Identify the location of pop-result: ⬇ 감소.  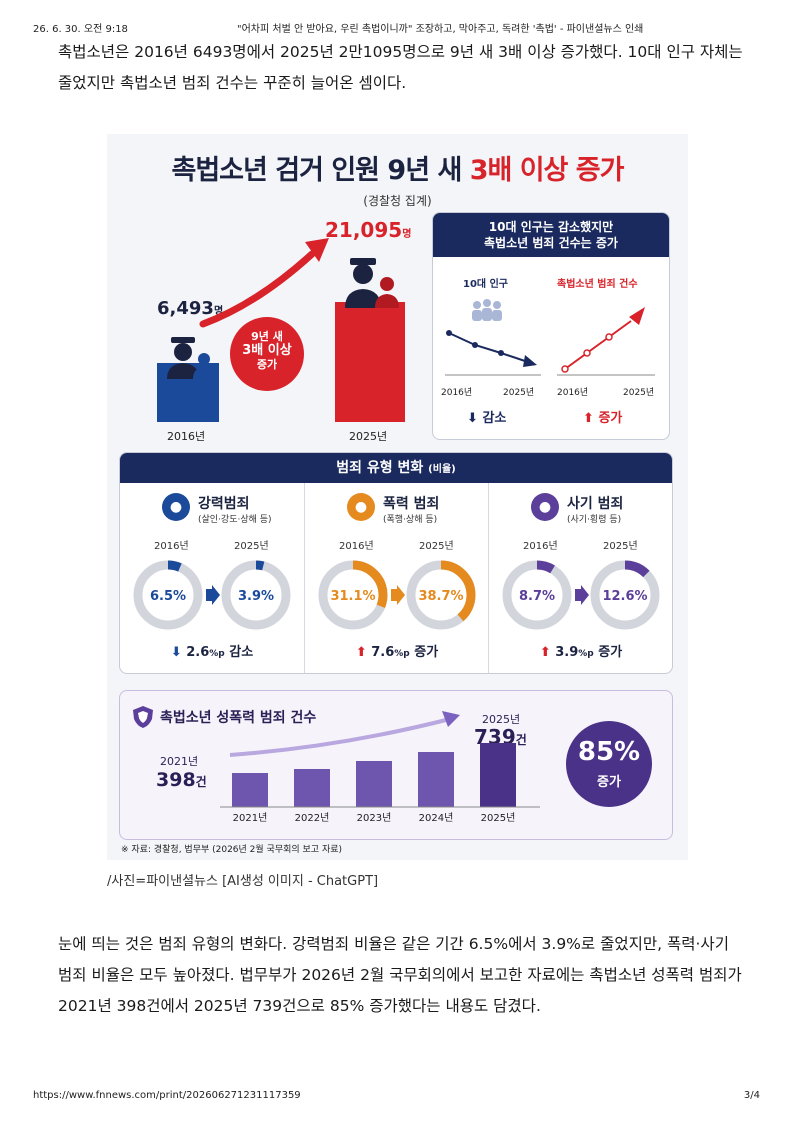
(487, 418).